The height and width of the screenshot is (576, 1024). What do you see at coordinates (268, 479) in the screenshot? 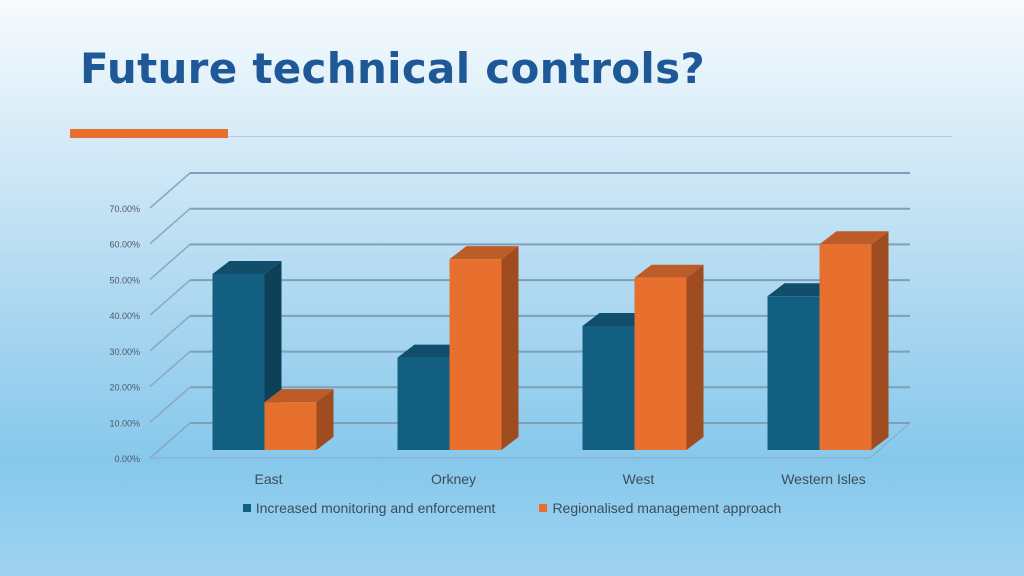
I see `x-tick-label: East` at bounding box center [268, 479].